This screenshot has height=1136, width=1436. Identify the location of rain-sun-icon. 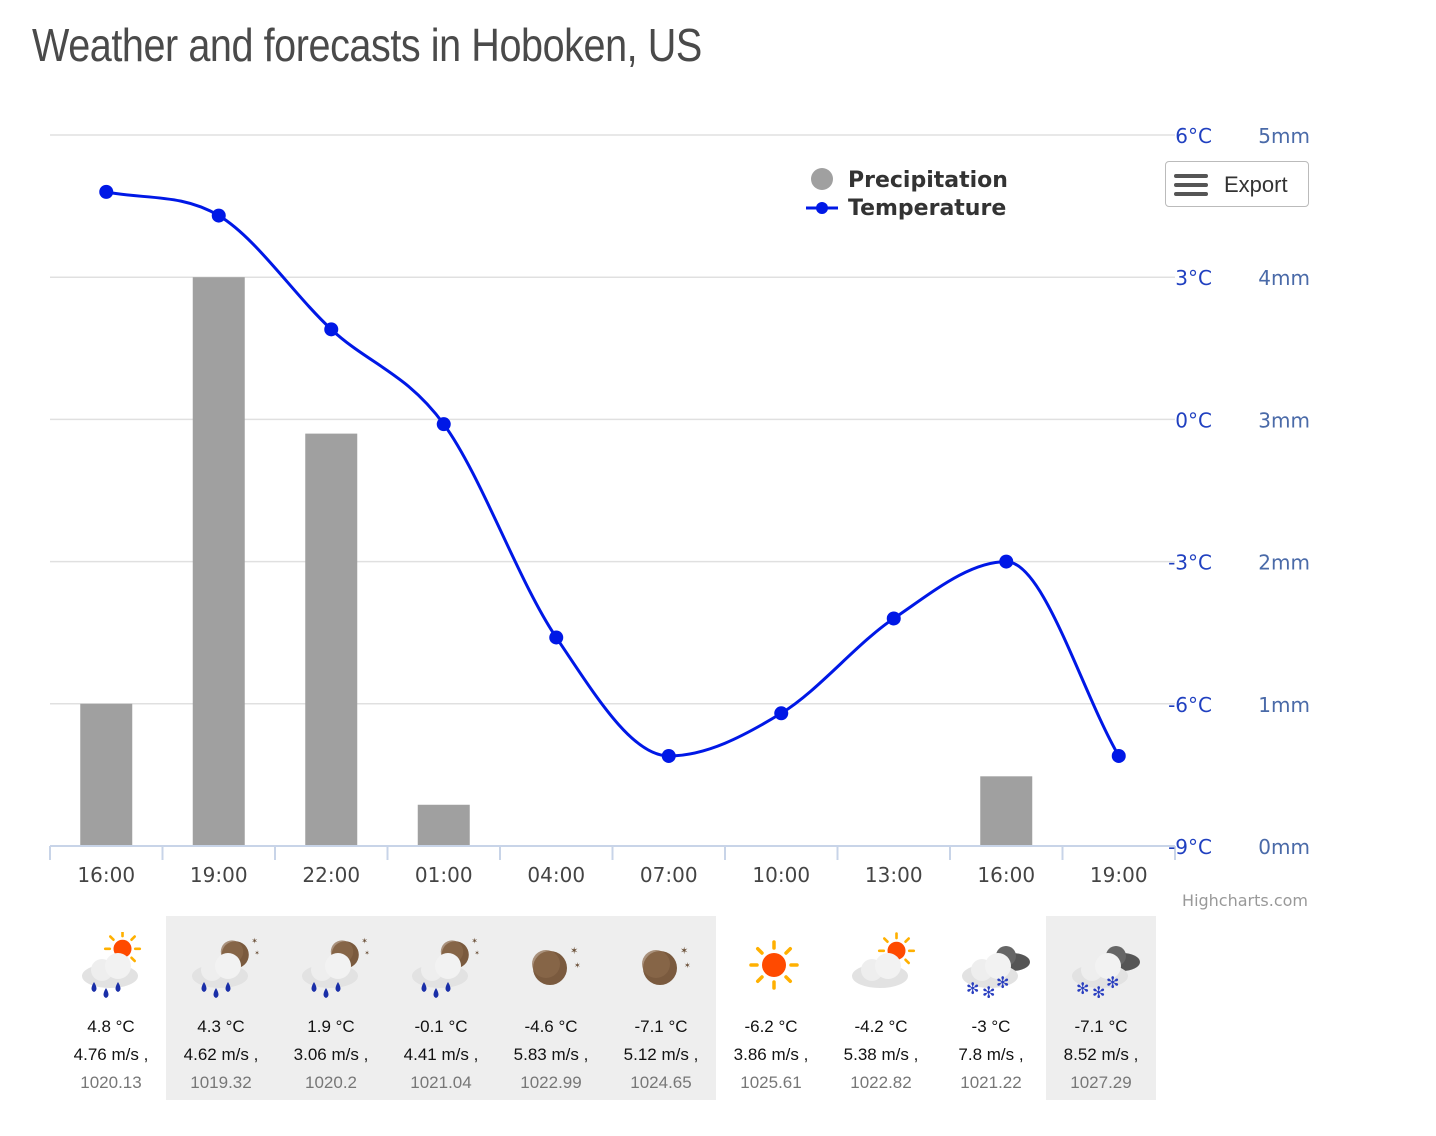
(114, 964).